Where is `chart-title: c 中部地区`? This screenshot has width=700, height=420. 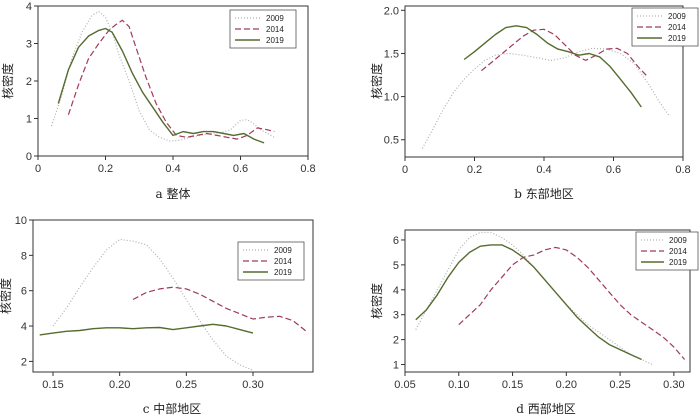 chart-title: c 中部地区 is located at coordinates (172, 408).